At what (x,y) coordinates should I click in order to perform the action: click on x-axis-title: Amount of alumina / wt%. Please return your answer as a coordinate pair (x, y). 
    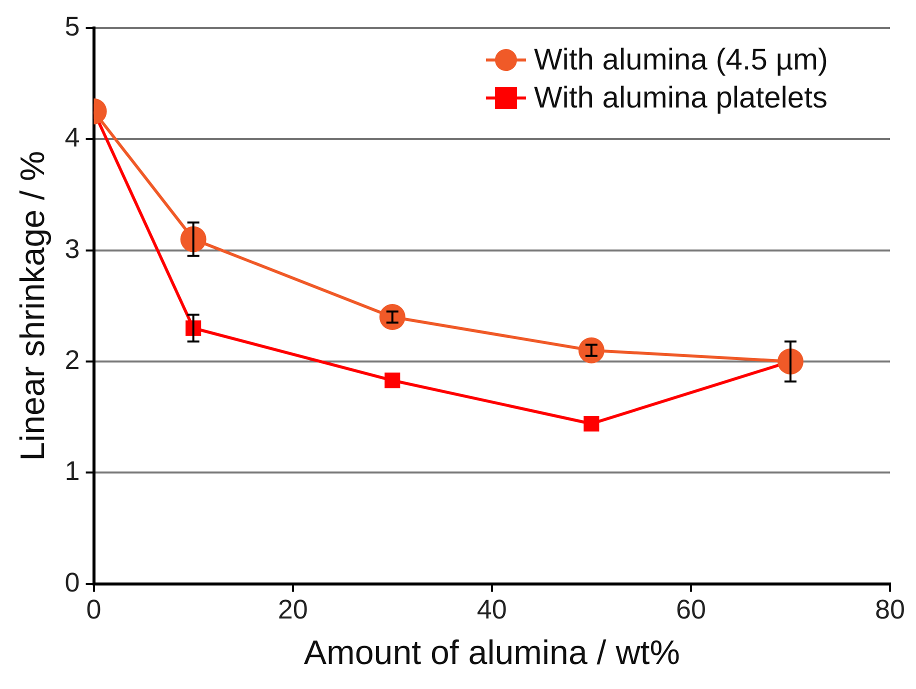
    Looking at the image, I should click on (492, 653).